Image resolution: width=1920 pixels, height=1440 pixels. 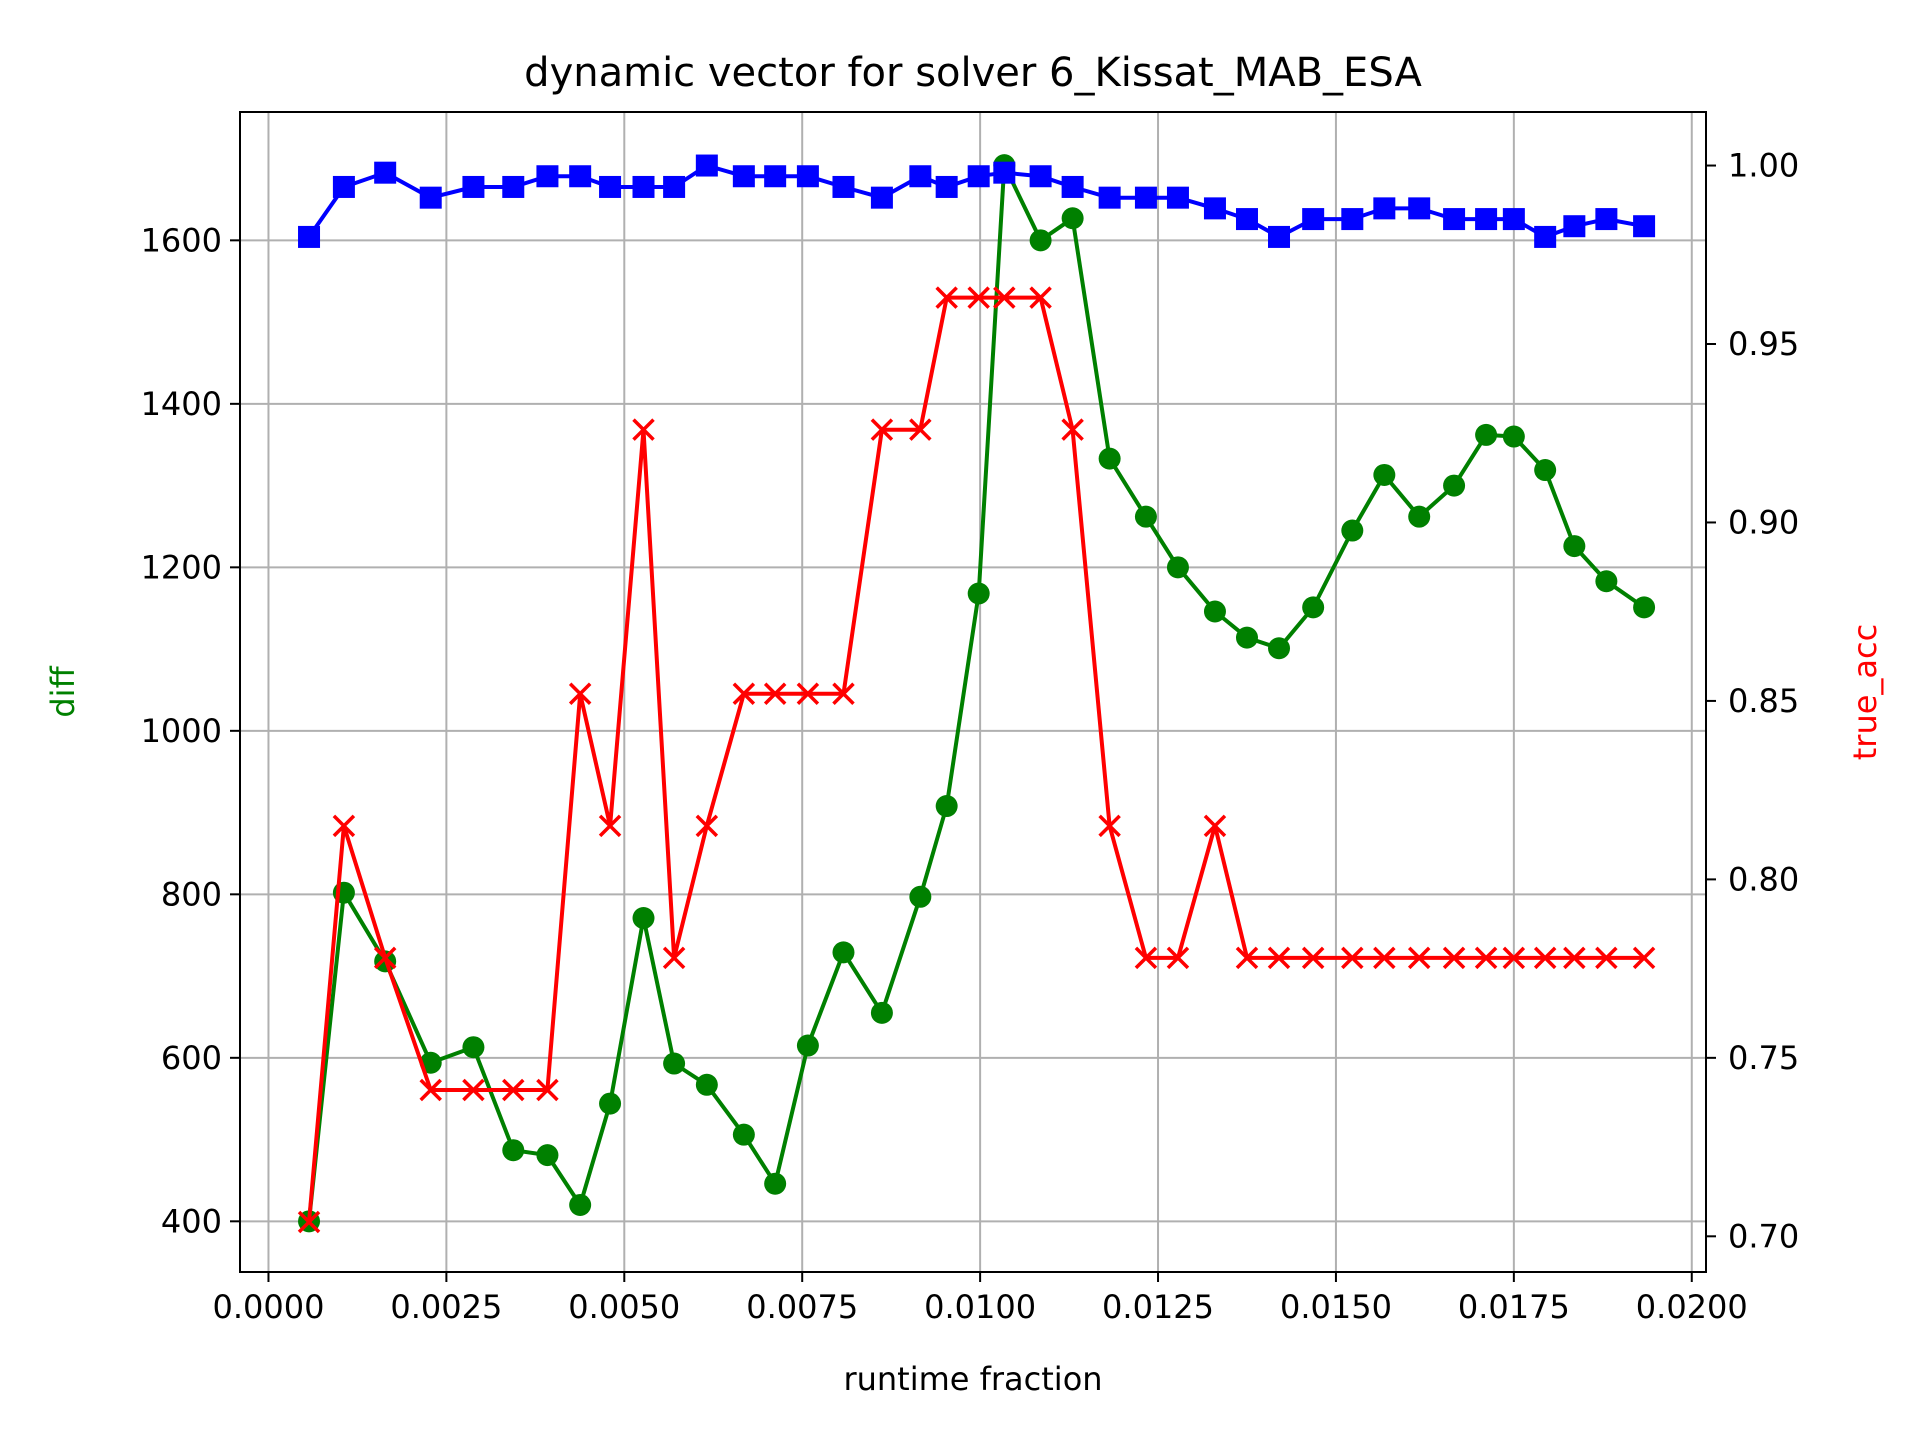 I want to click on x-tick-label: 0.0075, so click(x=802, y=1307).